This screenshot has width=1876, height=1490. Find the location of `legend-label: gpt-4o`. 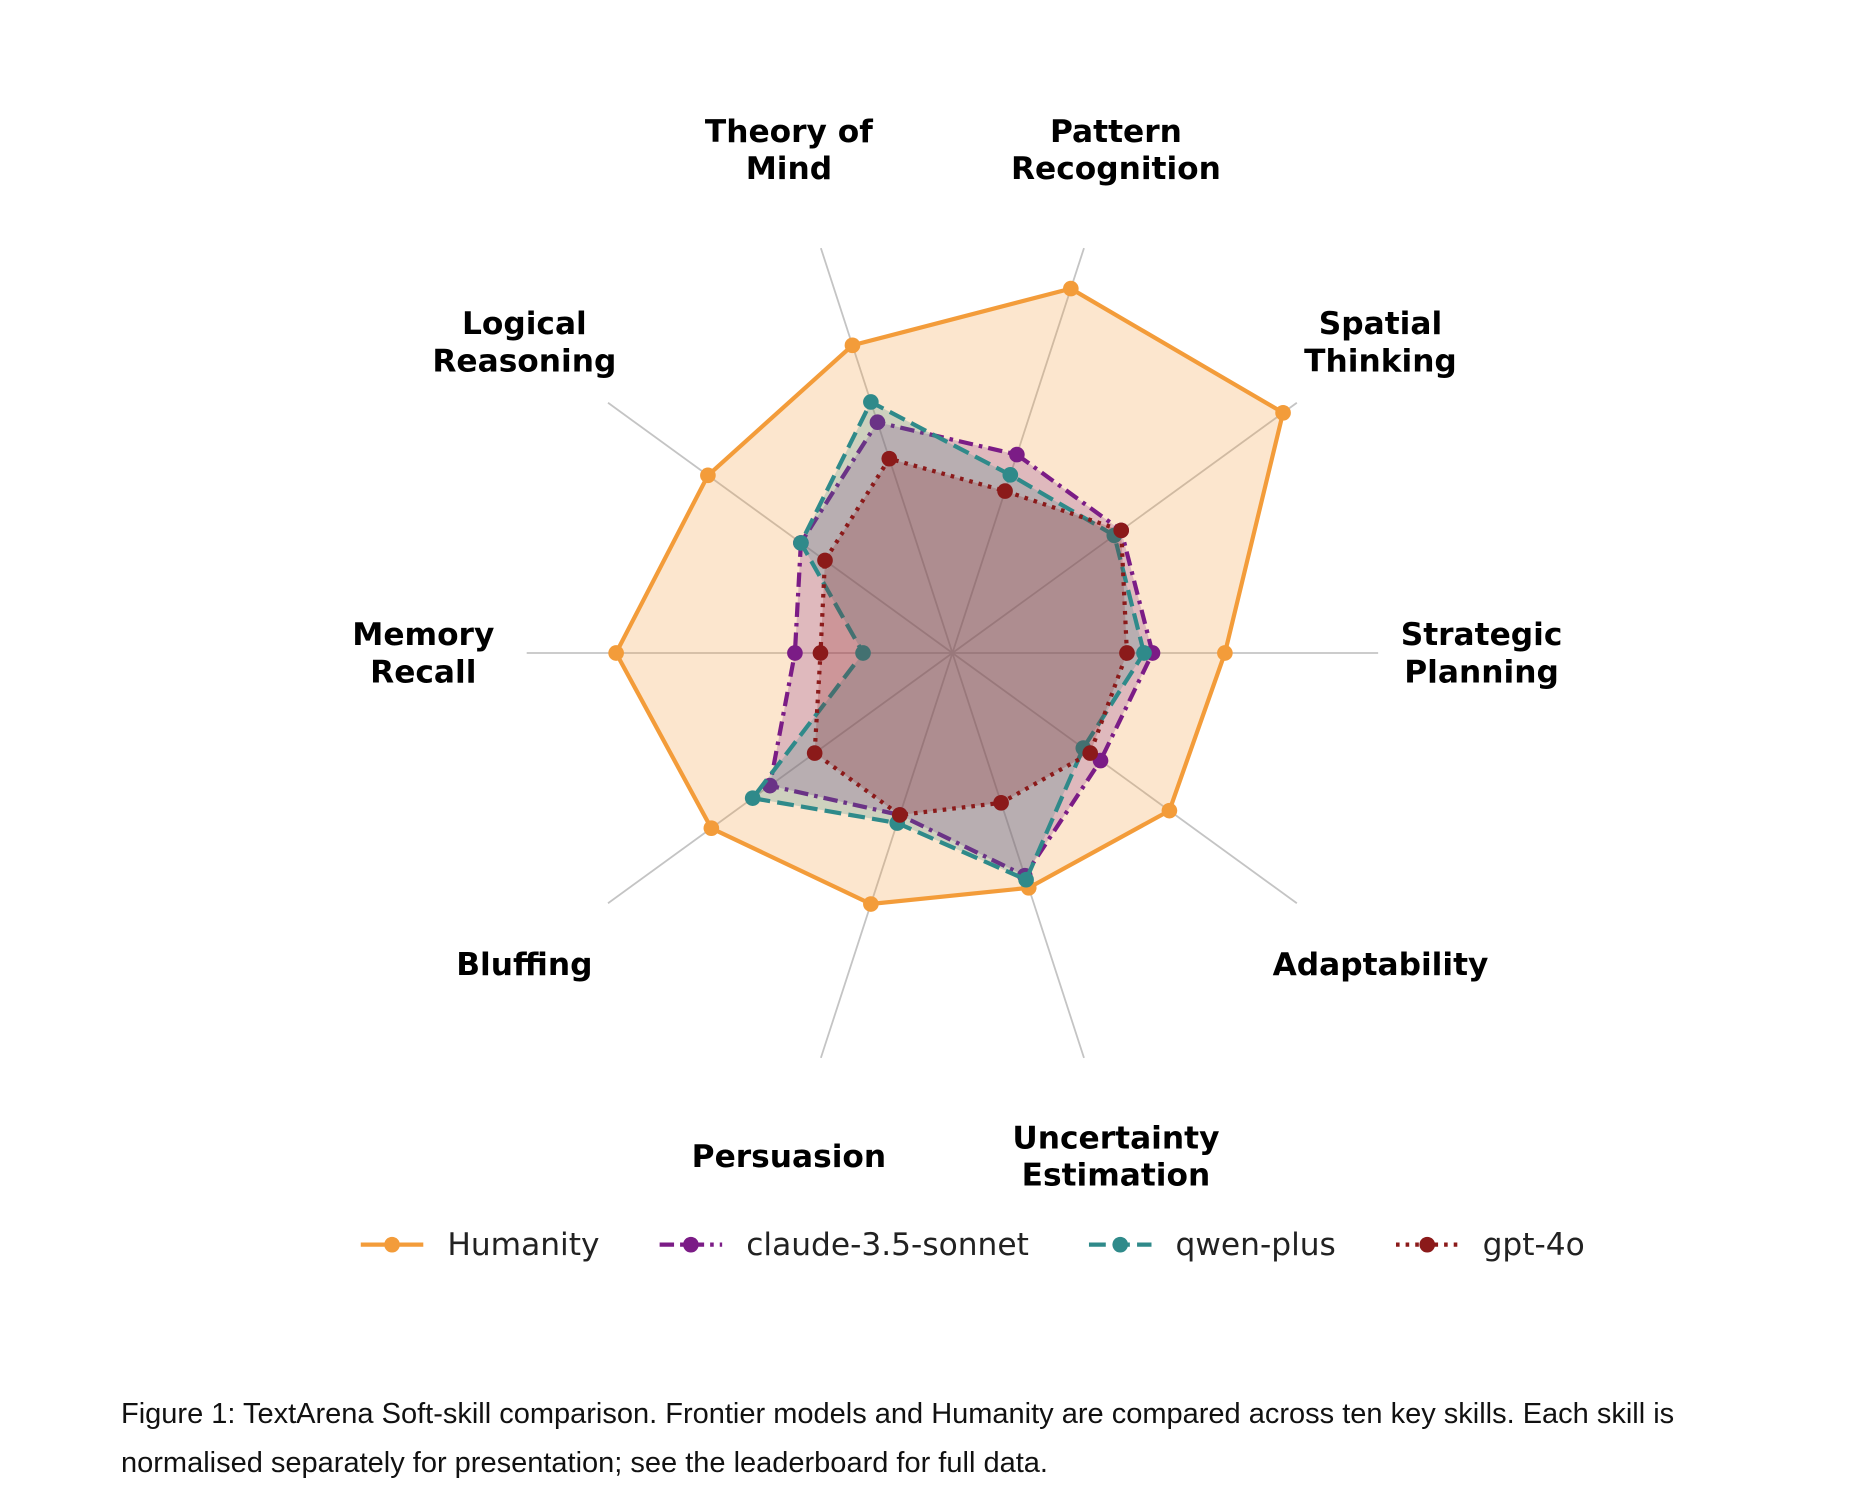

legend-label: gpt-4o is located at coordinates (1534, 1245).